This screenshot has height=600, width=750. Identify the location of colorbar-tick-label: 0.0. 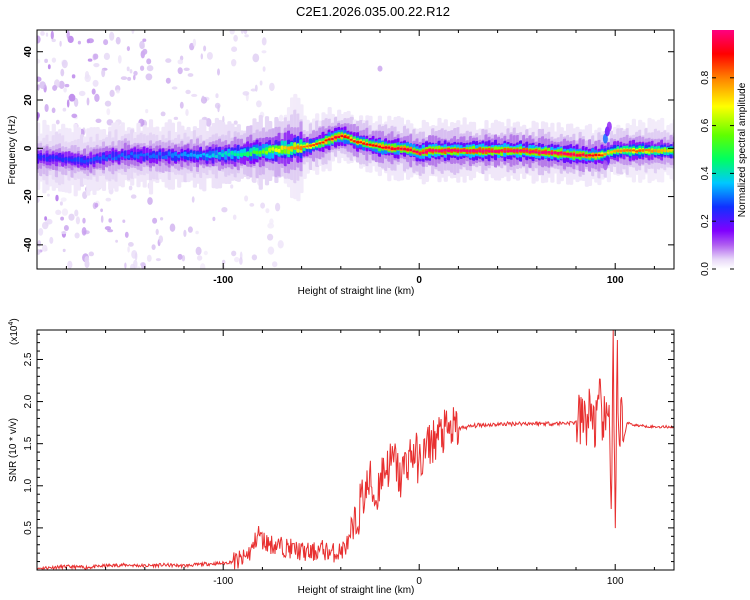
(705, 269).